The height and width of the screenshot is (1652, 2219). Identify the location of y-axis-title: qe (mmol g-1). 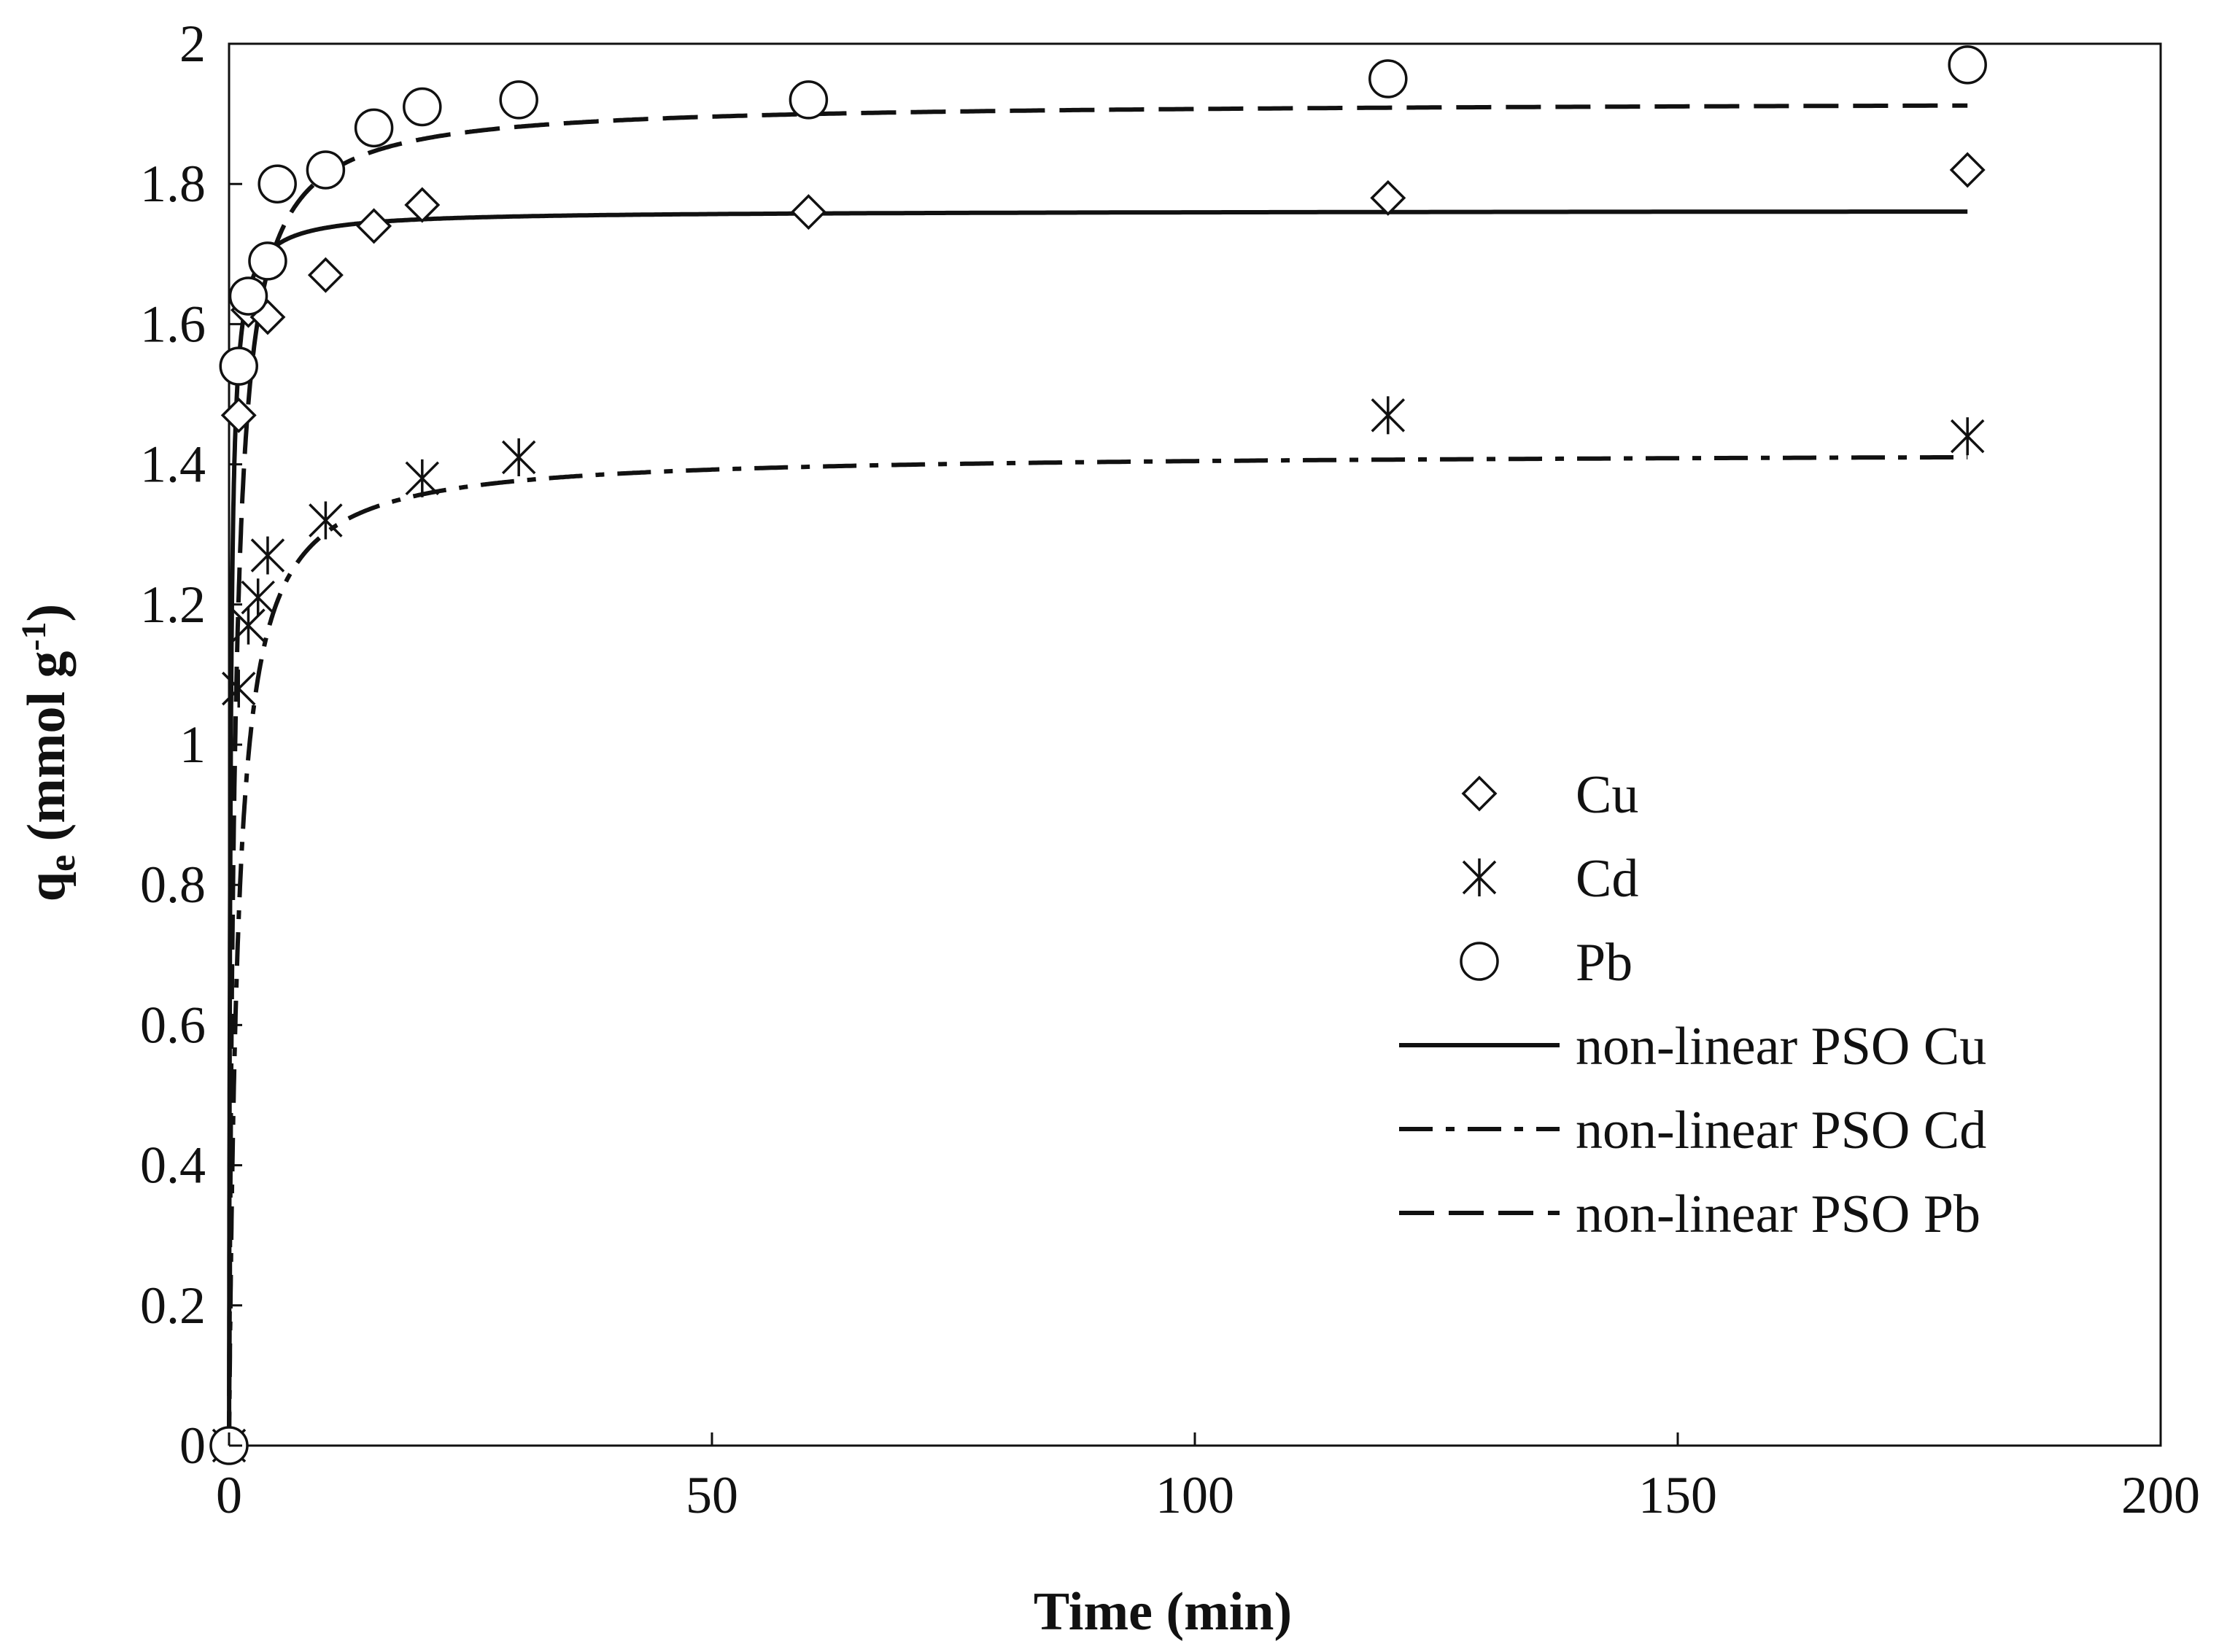
(49, 752).